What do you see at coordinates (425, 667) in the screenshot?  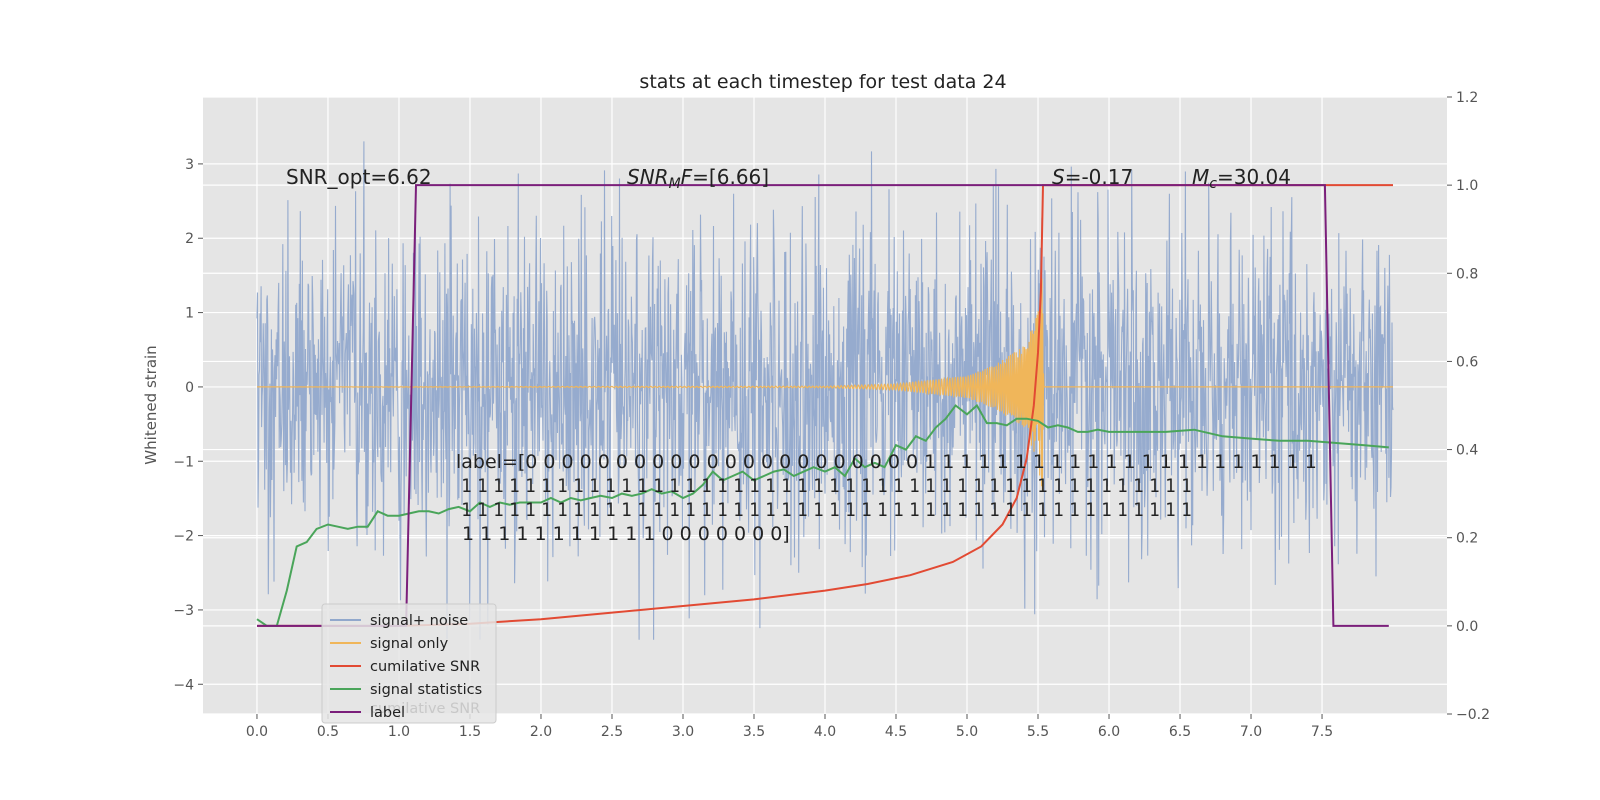 I see `legend-label: cumilative SNR` at bounding box center [425, 667].